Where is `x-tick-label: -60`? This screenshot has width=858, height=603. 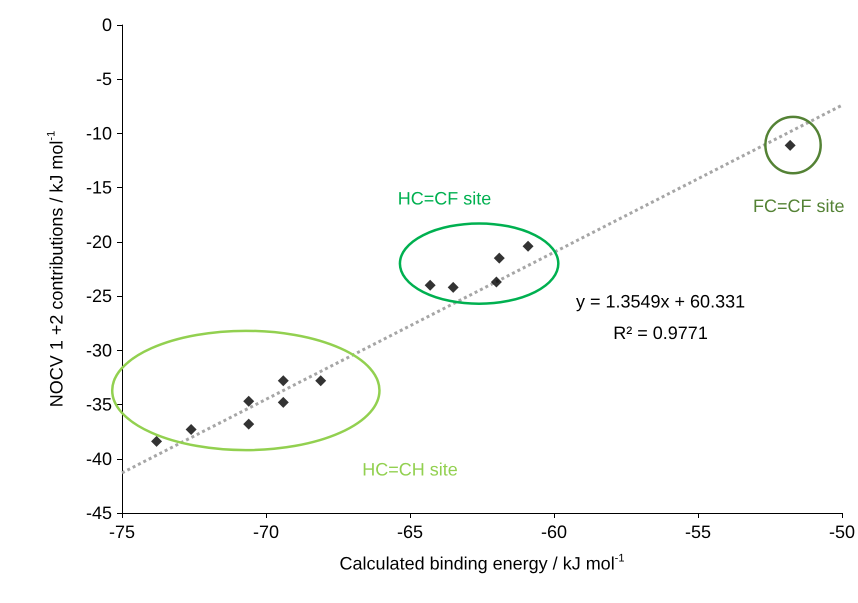 x-tick-label: -60 is located at coordinates (554, 532).